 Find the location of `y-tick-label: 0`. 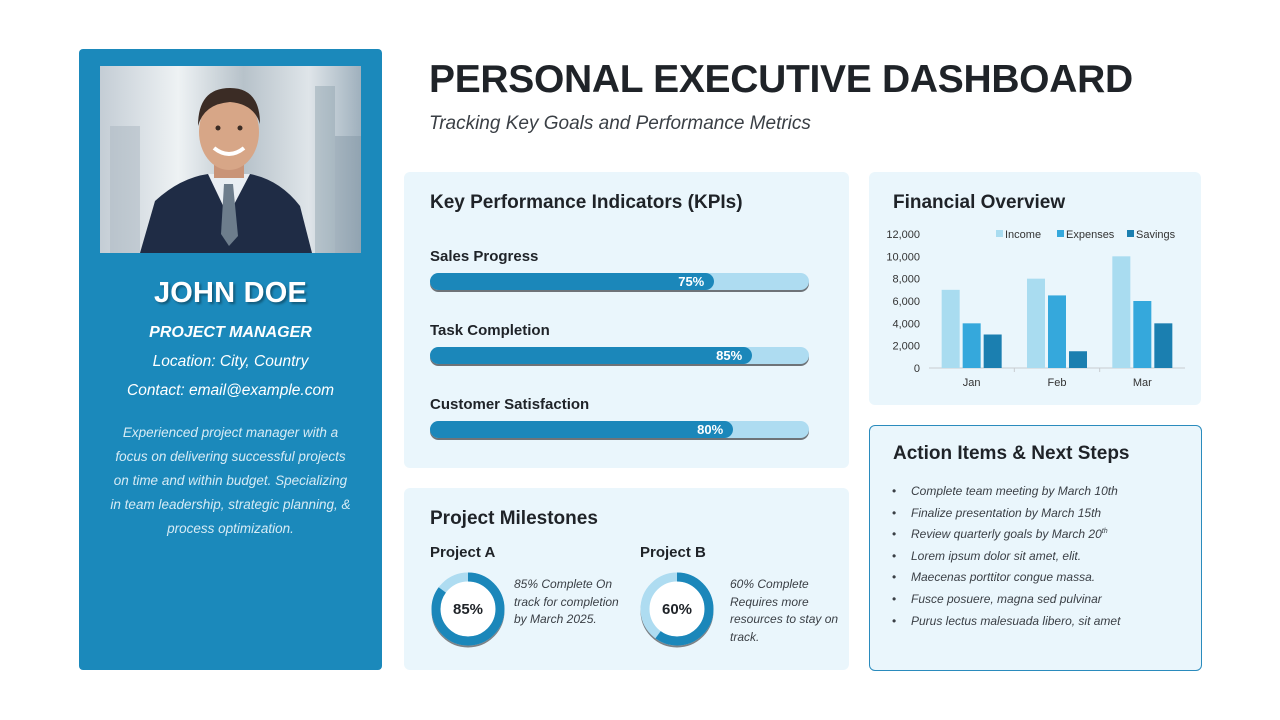

y-tick-label: 0 is located at coordinates (917, 369).